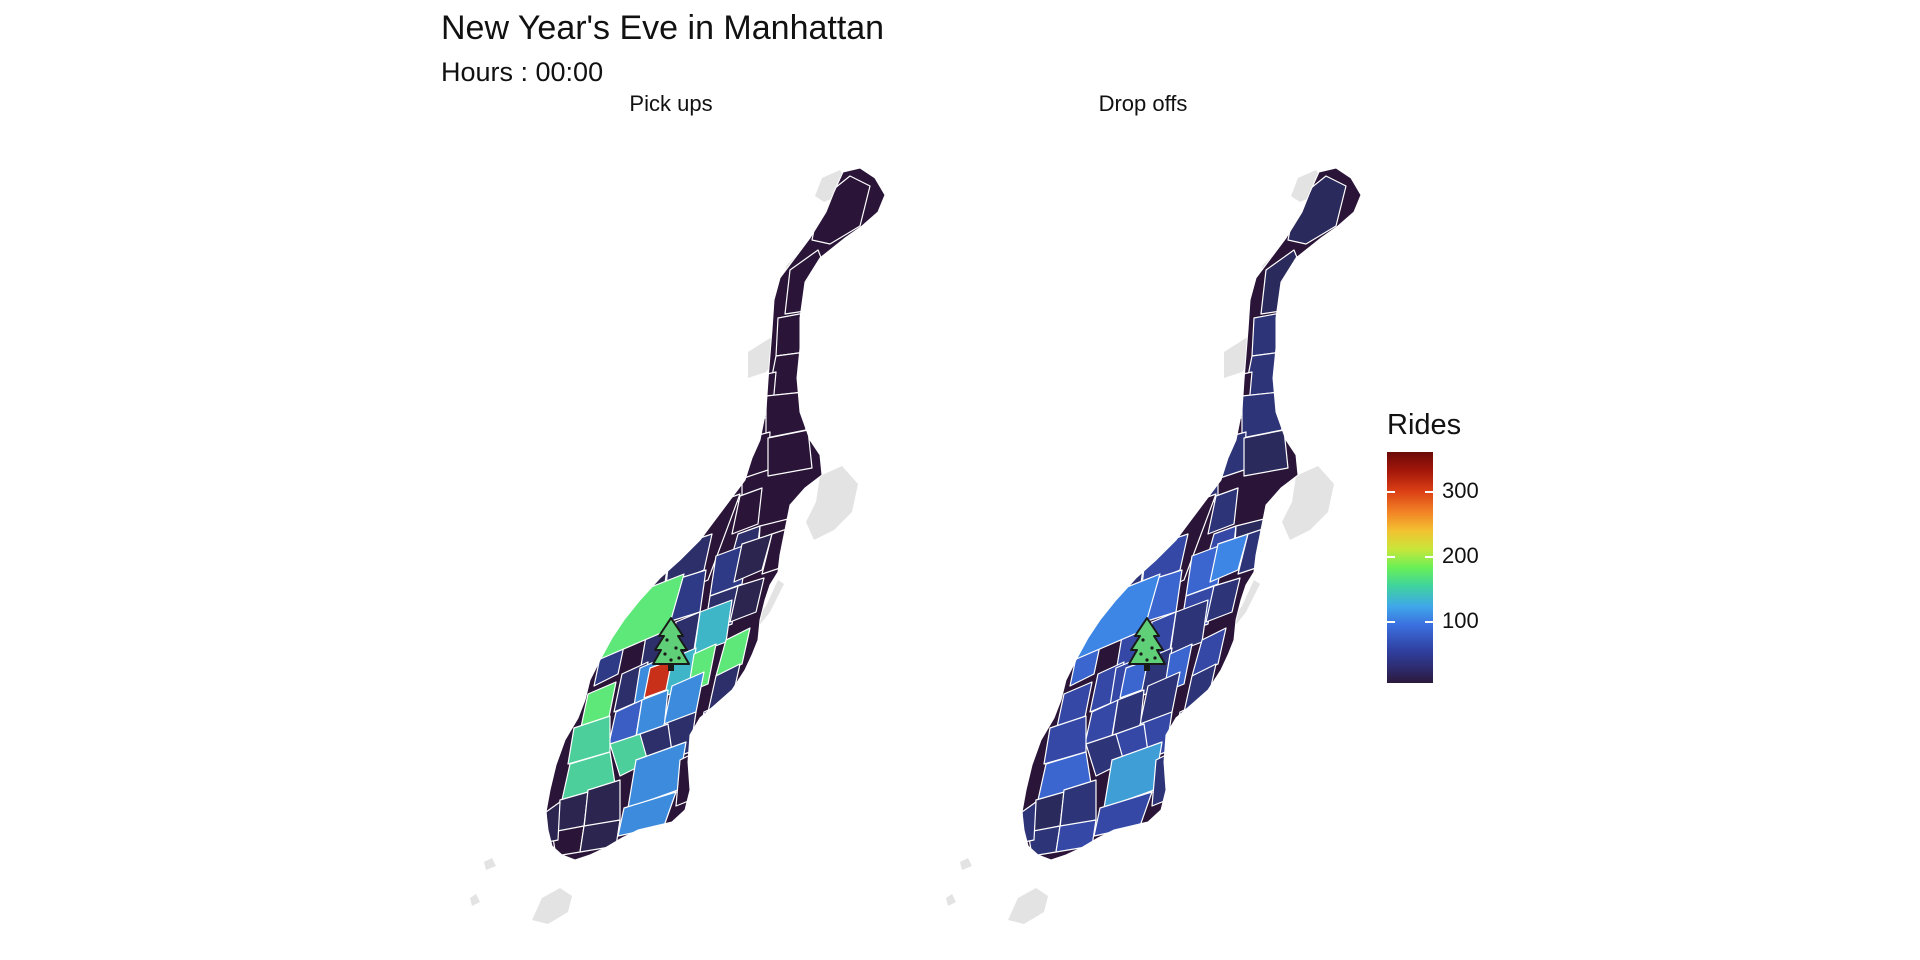 Image resolution: width=1920 pixels, height=960 pixels. Describe the element at coordinates (1460, 621) in the screenshot. I see `legend-tick-label: 100` at that location.